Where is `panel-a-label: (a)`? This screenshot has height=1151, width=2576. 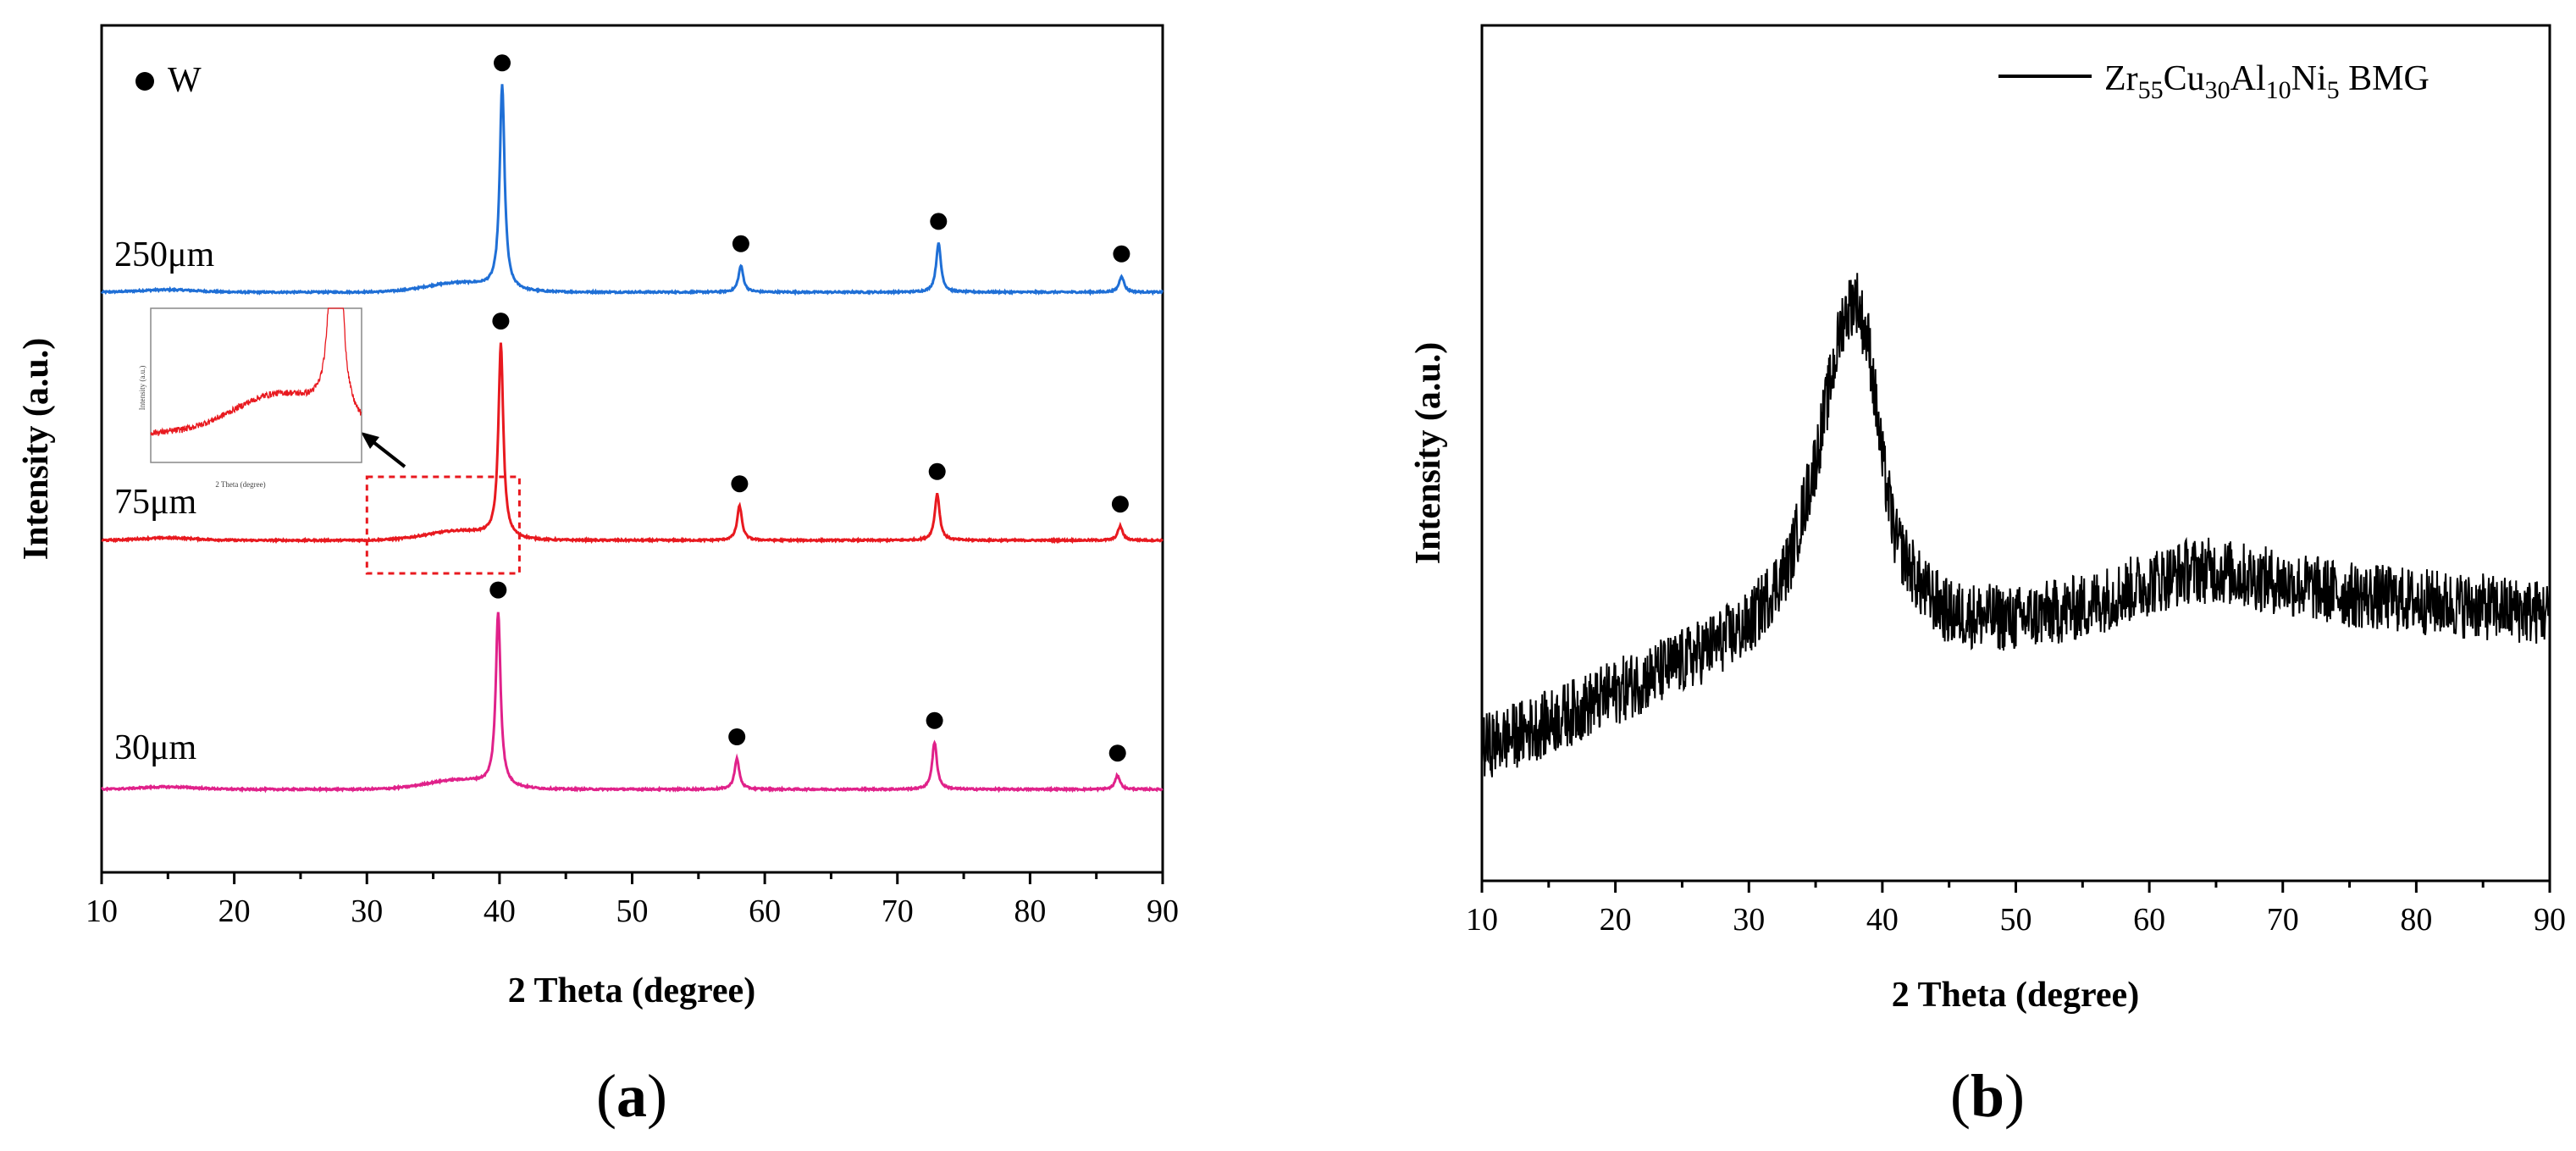
panel-a-label: (a) is located at coordinates (631, 1096).